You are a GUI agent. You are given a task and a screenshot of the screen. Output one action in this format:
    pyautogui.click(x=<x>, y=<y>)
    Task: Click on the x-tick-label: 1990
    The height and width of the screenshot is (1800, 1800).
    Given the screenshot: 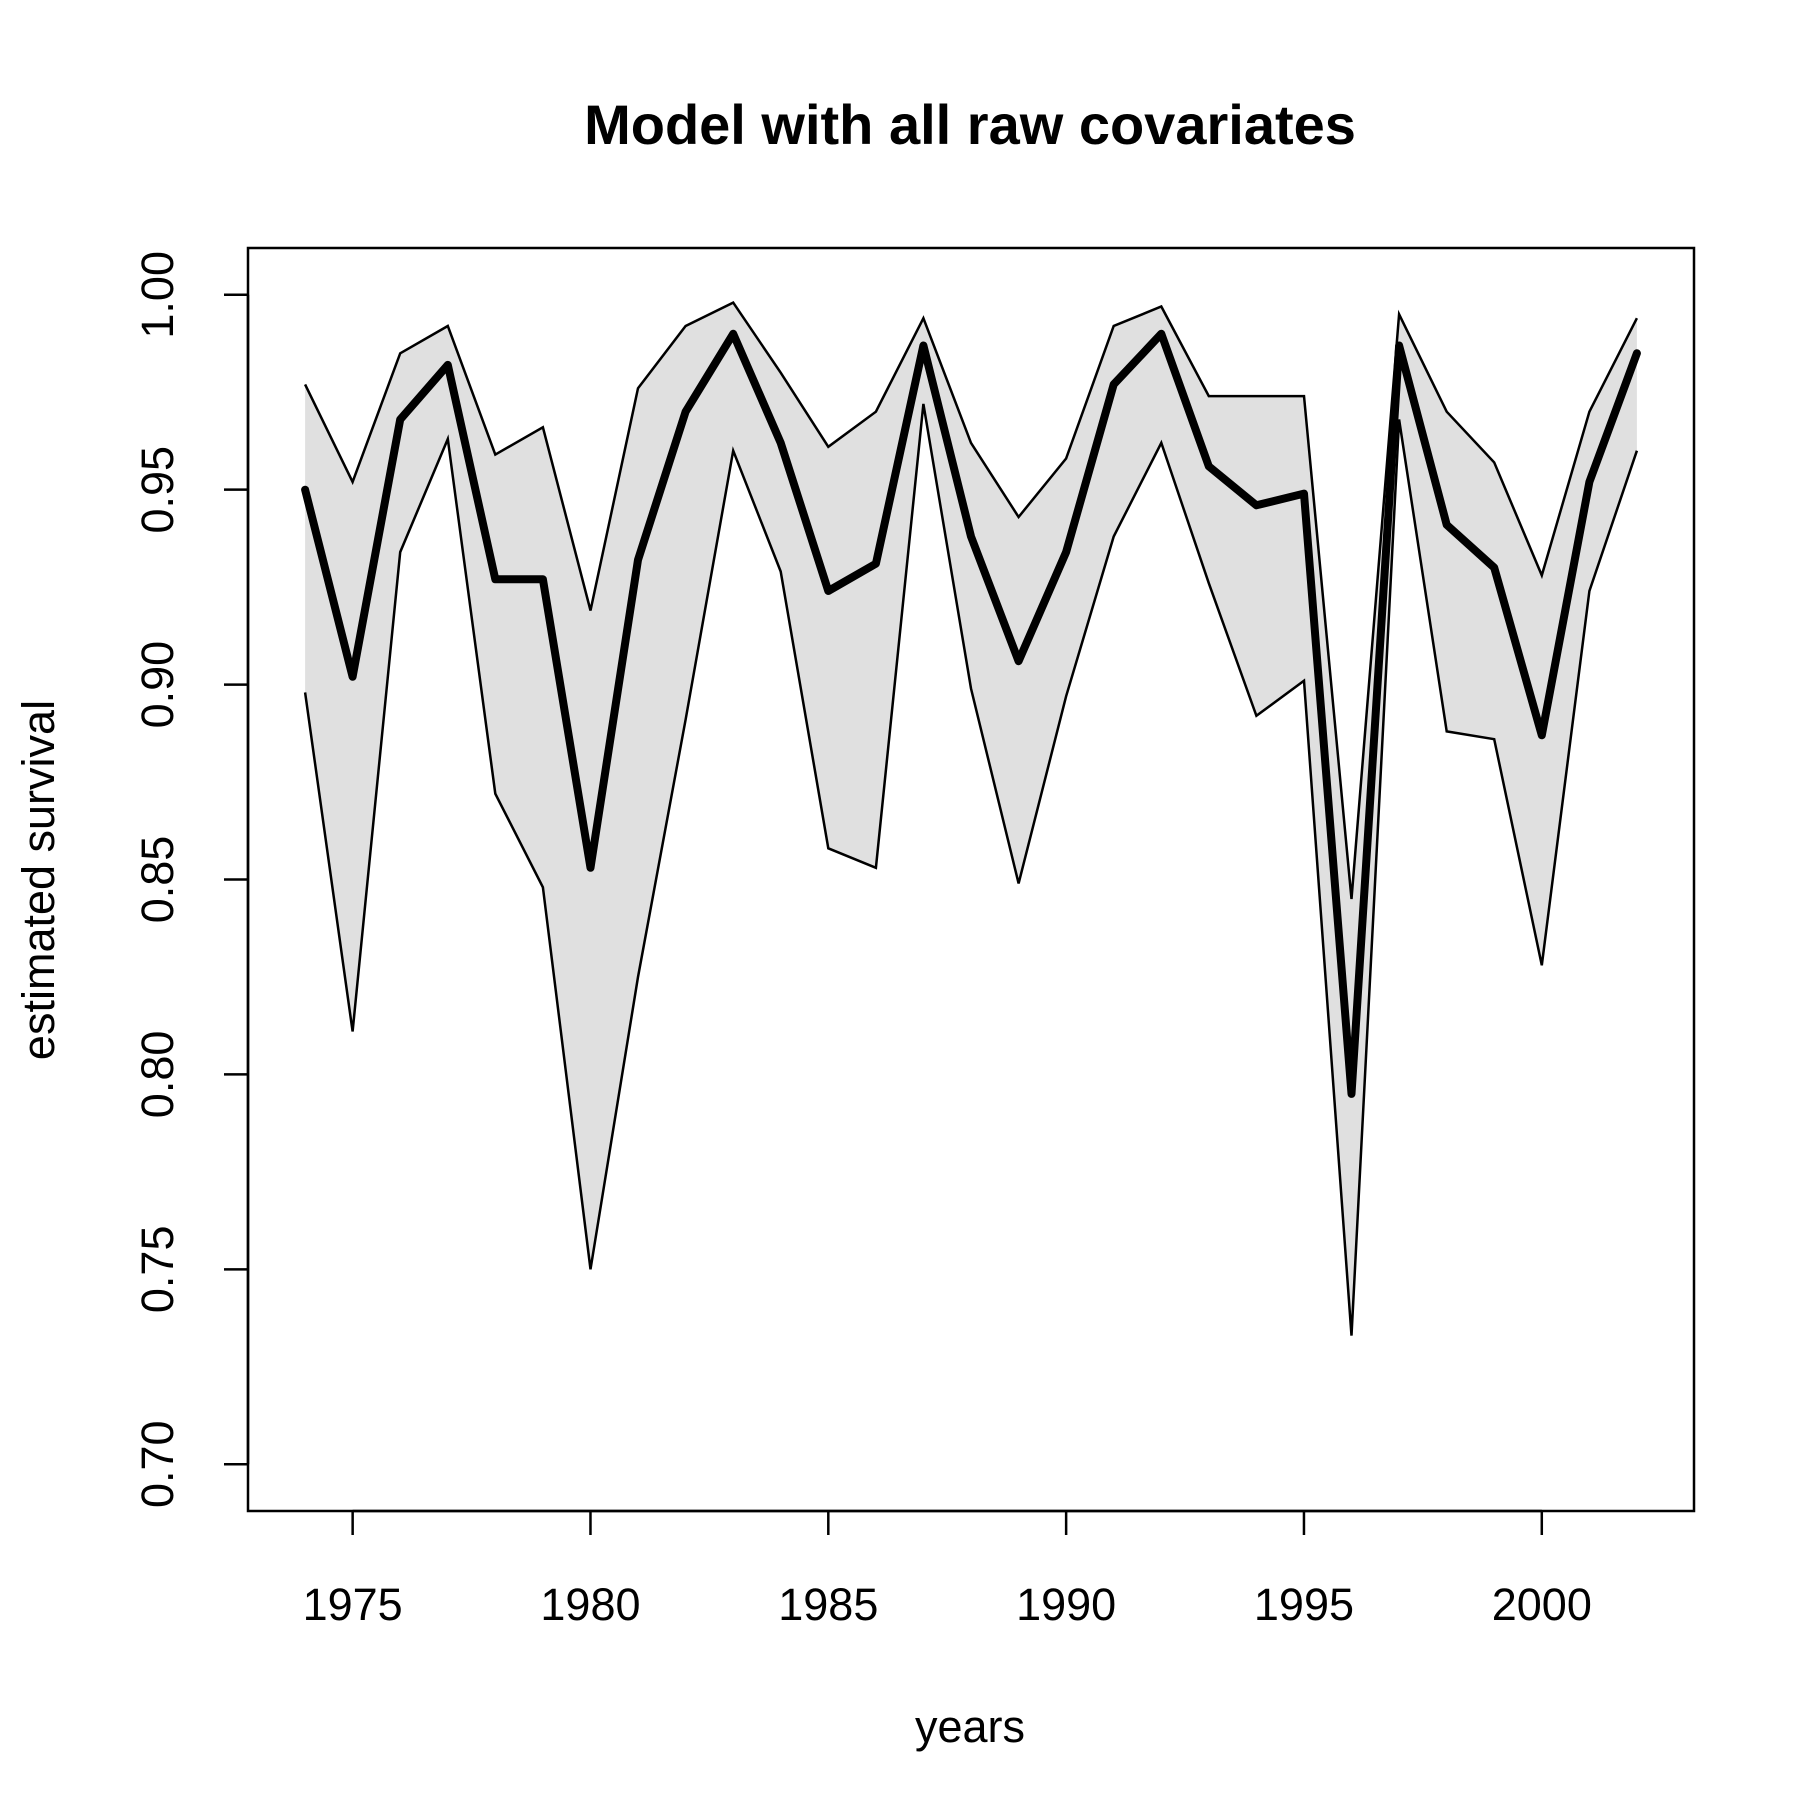 What is the action you would take?
    pyautogui.click(x=1066, y=1604)
    